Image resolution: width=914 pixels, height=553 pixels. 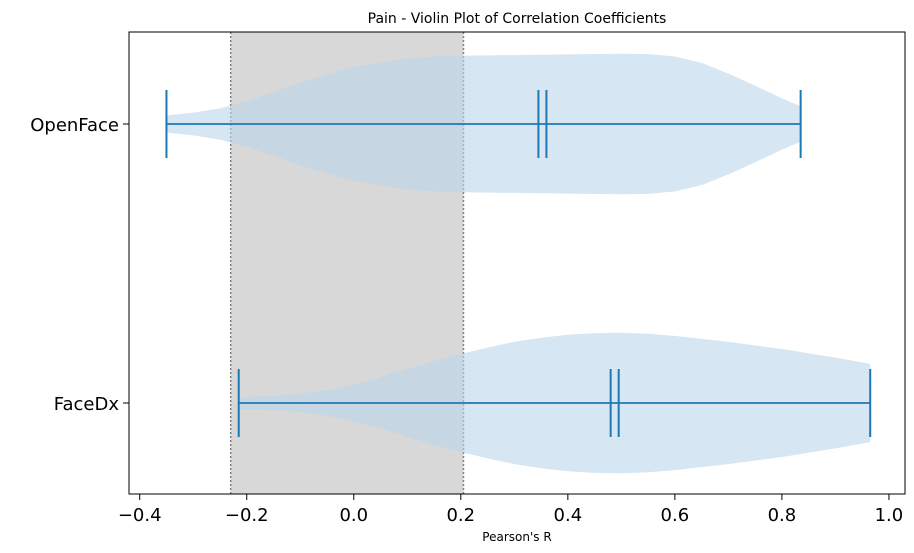 What do you see at coordinates (353, 515) in the screenshot?
I see `x-tick-label: 0.0` at bounding box center [353, 515].